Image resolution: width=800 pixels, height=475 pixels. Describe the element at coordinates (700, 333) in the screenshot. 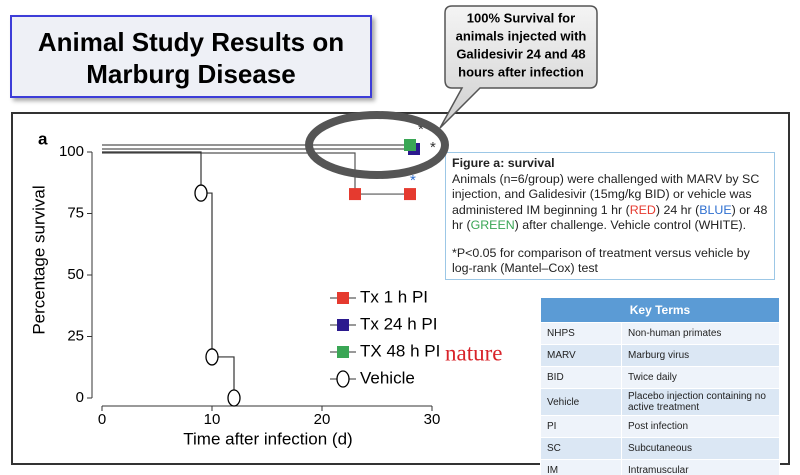

I see `table-cell: Non-human primates` at that location.